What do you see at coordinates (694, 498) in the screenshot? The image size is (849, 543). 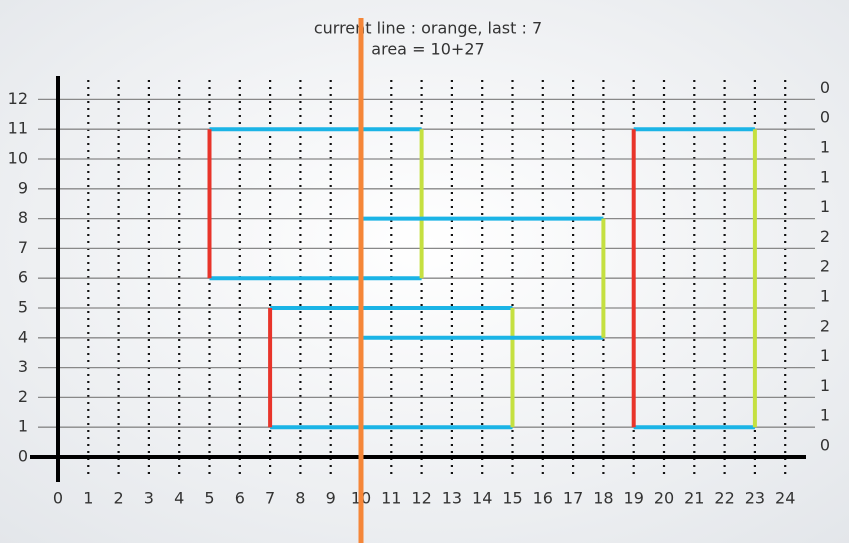 I see `x-label: 21` at bounding box center [694, 498].